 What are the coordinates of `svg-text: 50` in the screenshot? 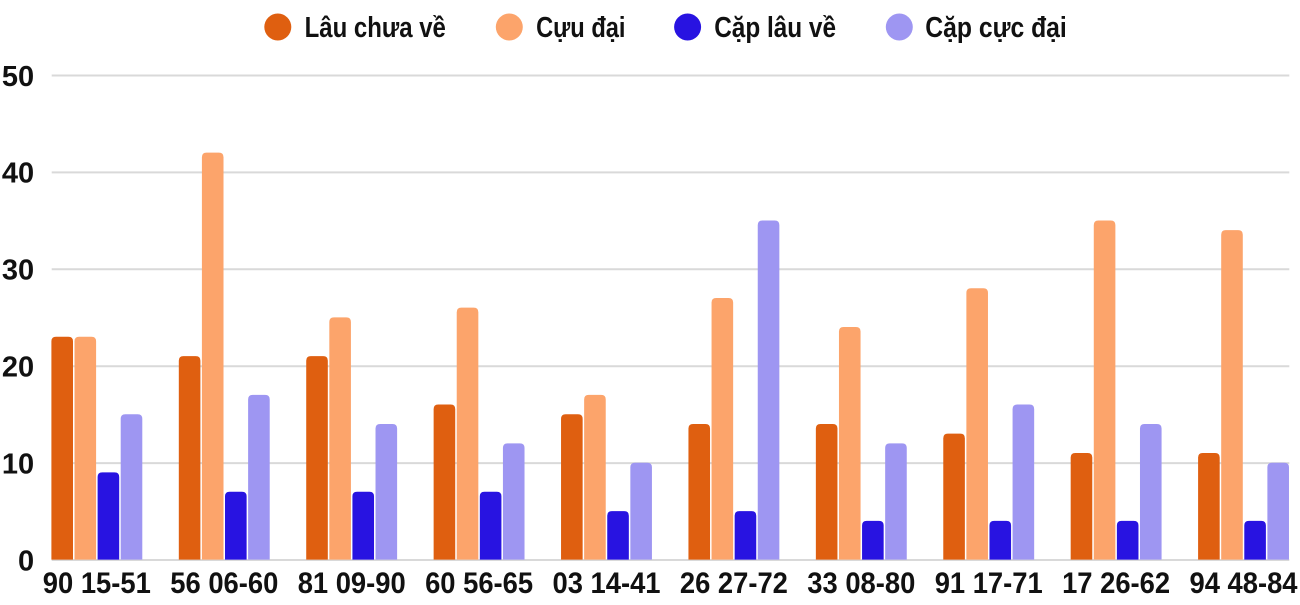 It's located at (18, 77).